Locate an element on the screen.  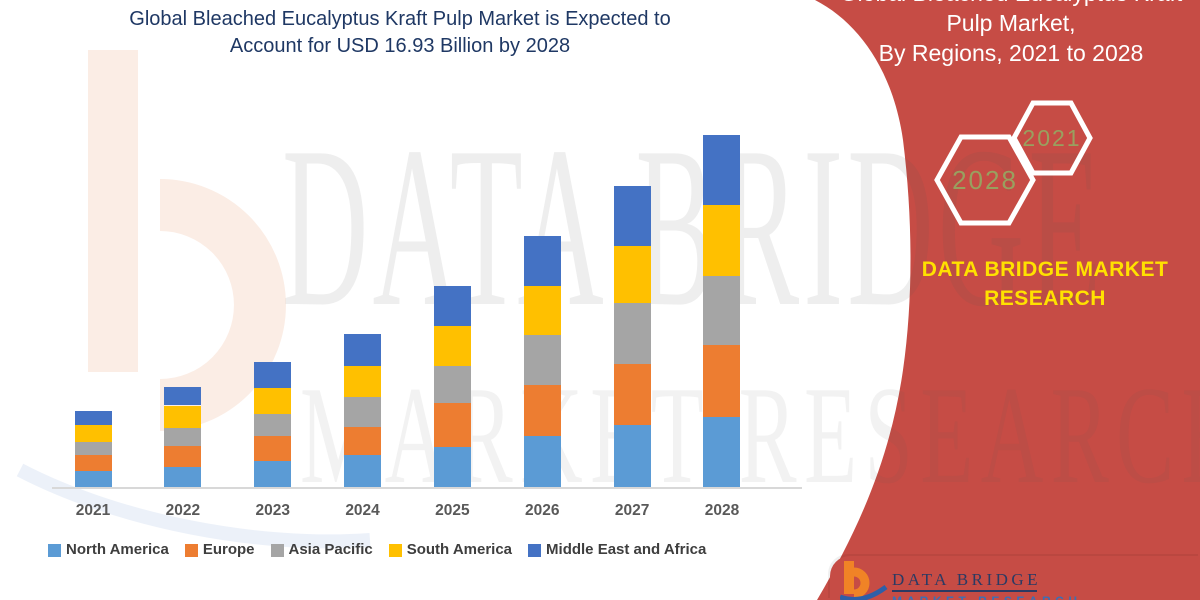
bar-segment-2021-north-america is located at coordinates (93, 478).